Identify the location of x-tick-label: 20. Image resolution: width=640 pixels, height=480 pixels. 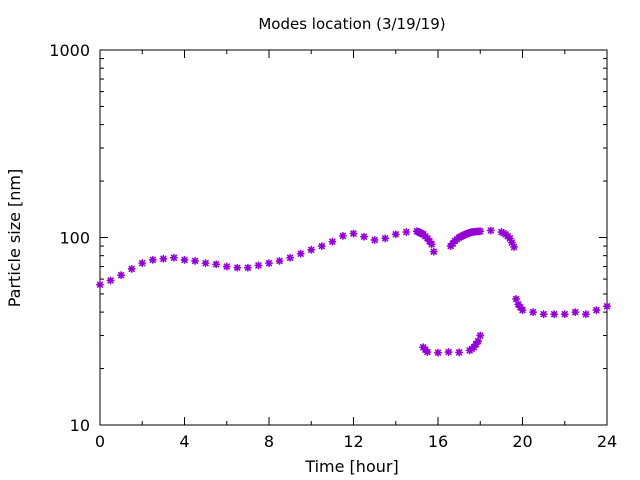
(522, 441).